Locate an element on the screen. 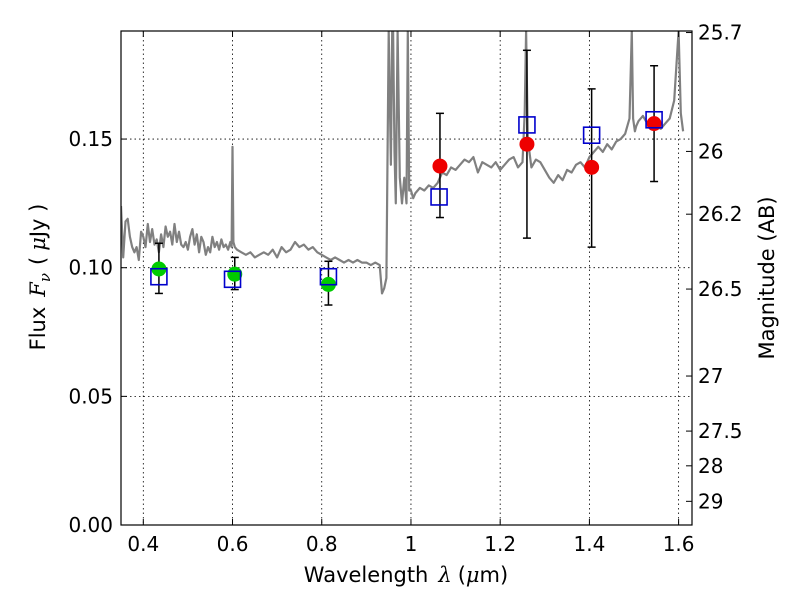  y-axis-ticks: 0.00 0.05 0.10 0.15 is located at coordinates (97, 332).